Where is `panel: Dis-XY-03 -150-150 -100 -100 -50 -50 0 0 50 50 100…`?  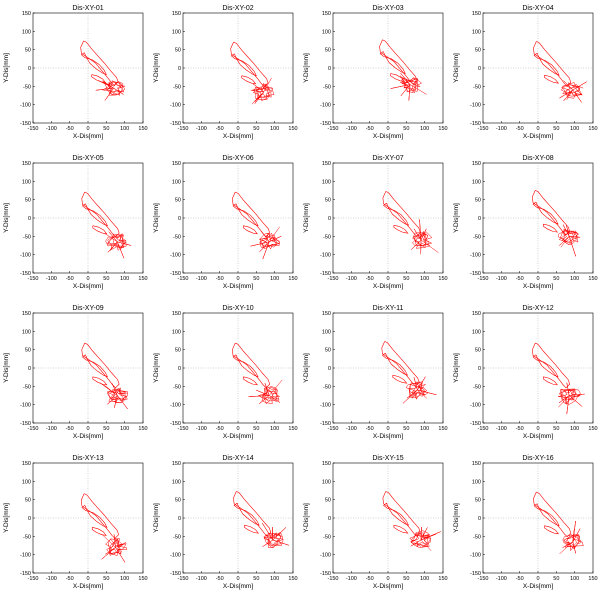 panel: Dis-XY-03 -150-150 -100 -100 -50 -50 0 0 50 50 100… is located at coordinates (375, 72).